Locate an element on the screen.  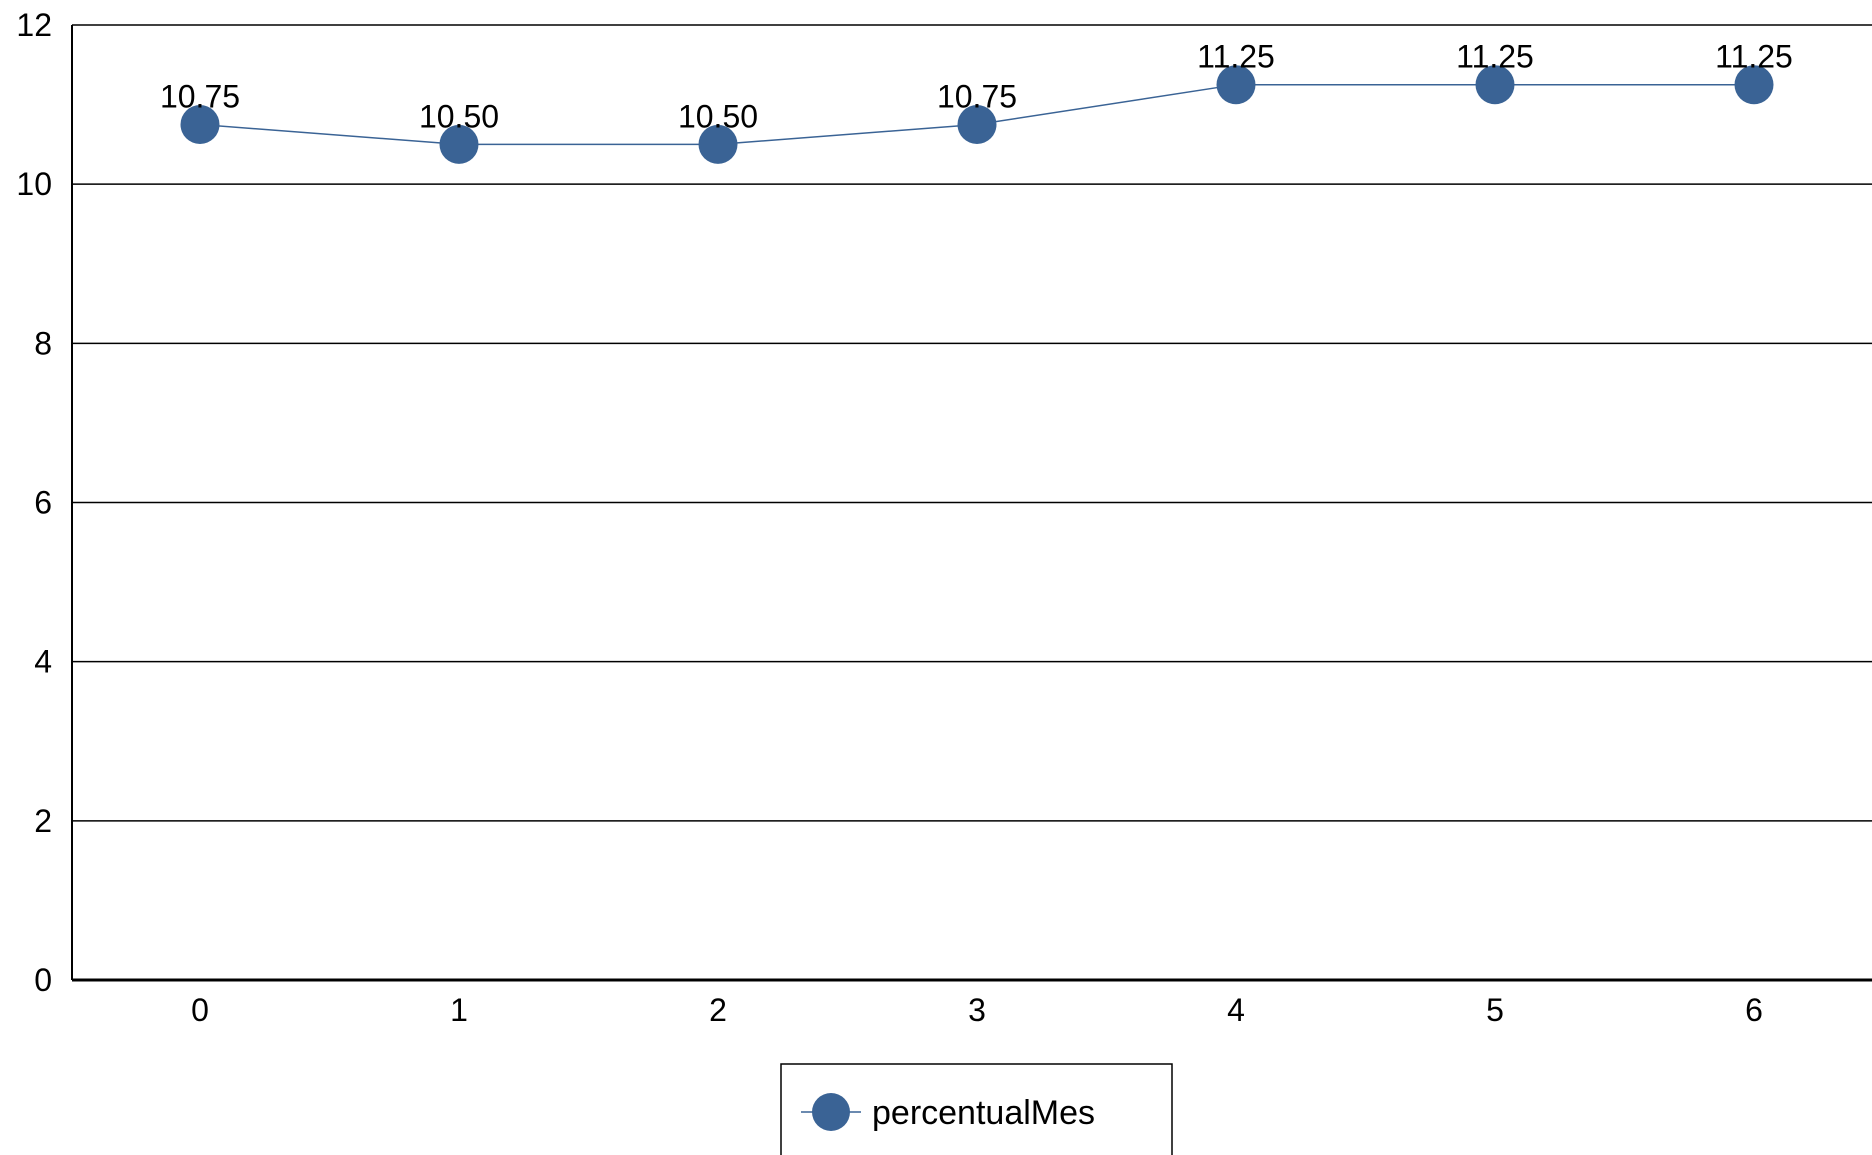
x-axis-ticks: 0 1 2 3 4 5 6 is located at coordinates (977, 1010).